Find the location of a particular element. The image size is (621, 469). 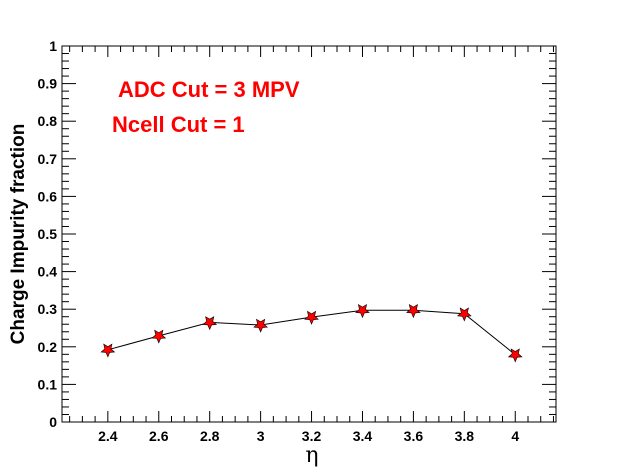

x-axis-title: η is located at coordinates (311, 455).